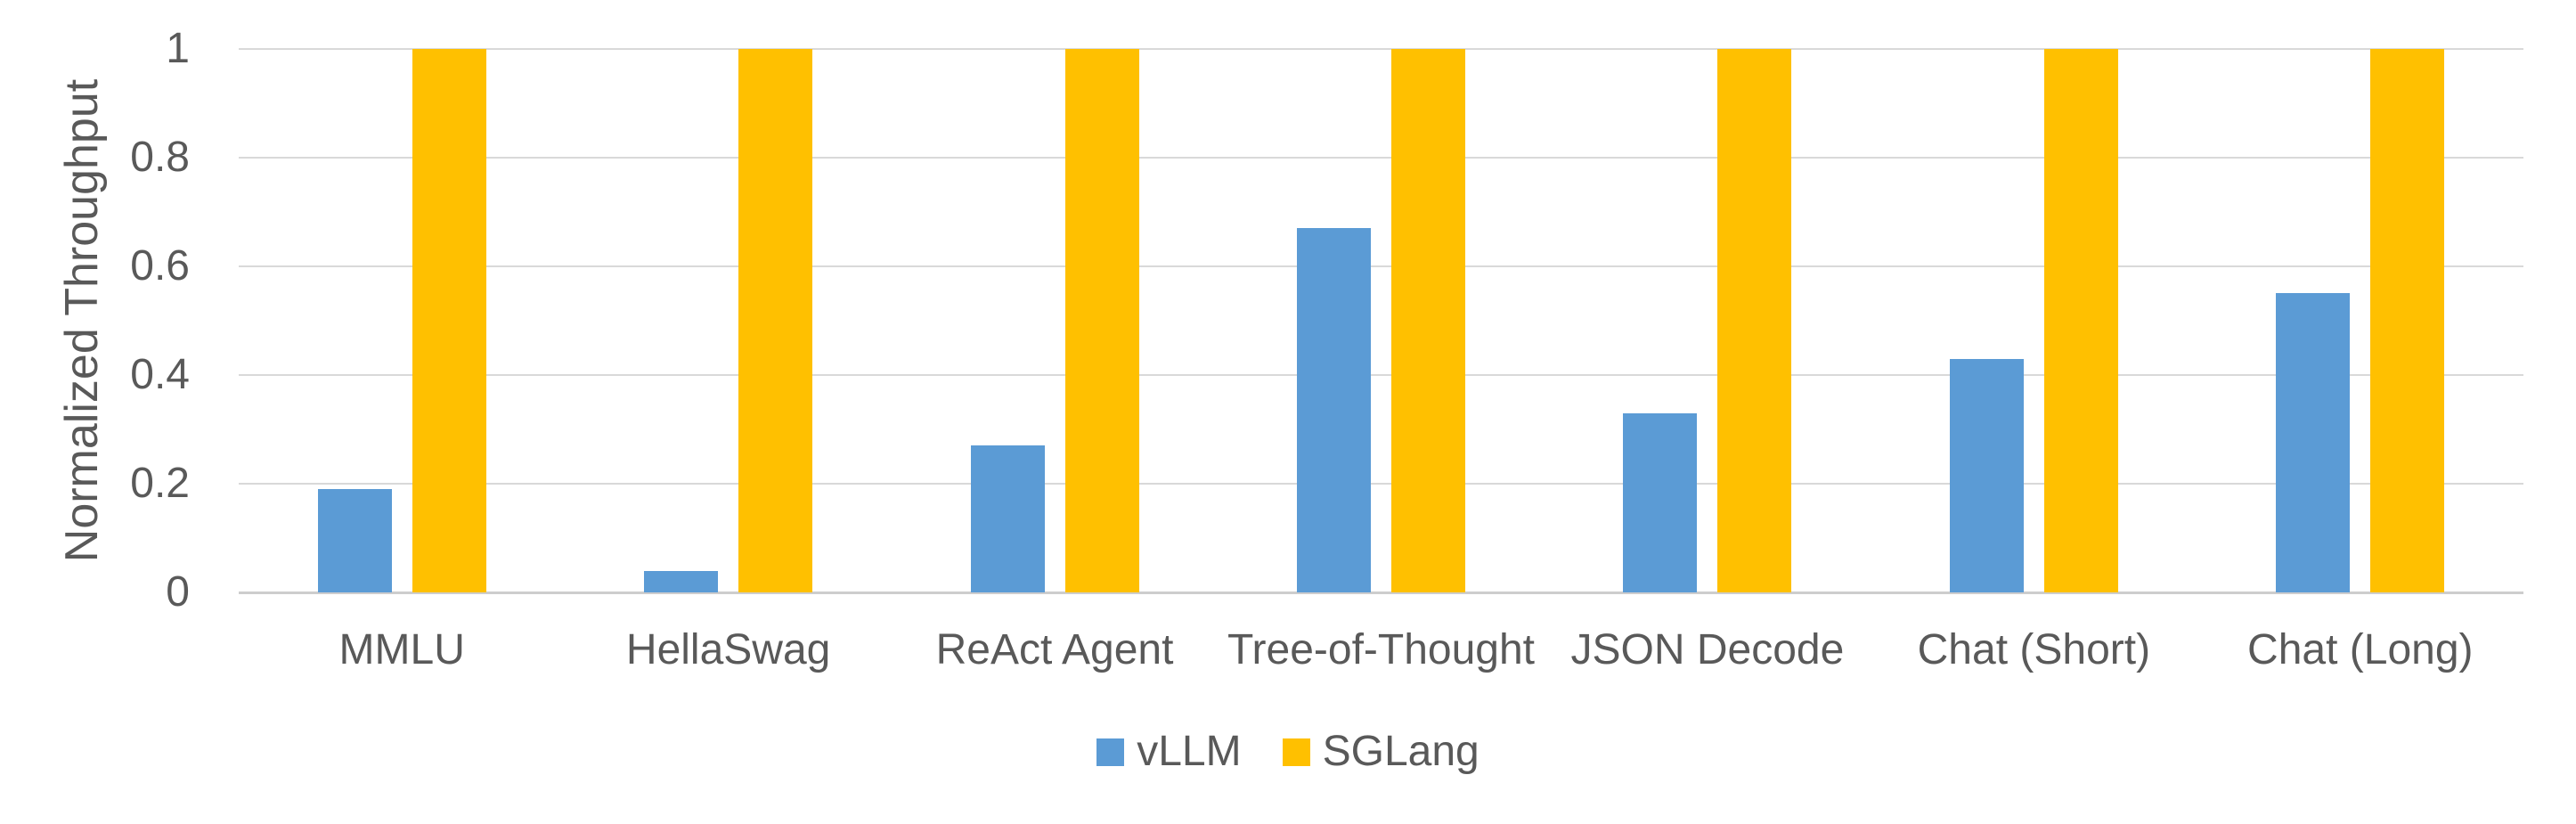  What do you see at coordinates (1055, 320) in the screenshot?
I see `bar-group-react-agent` at bounding box center [1055, 320].